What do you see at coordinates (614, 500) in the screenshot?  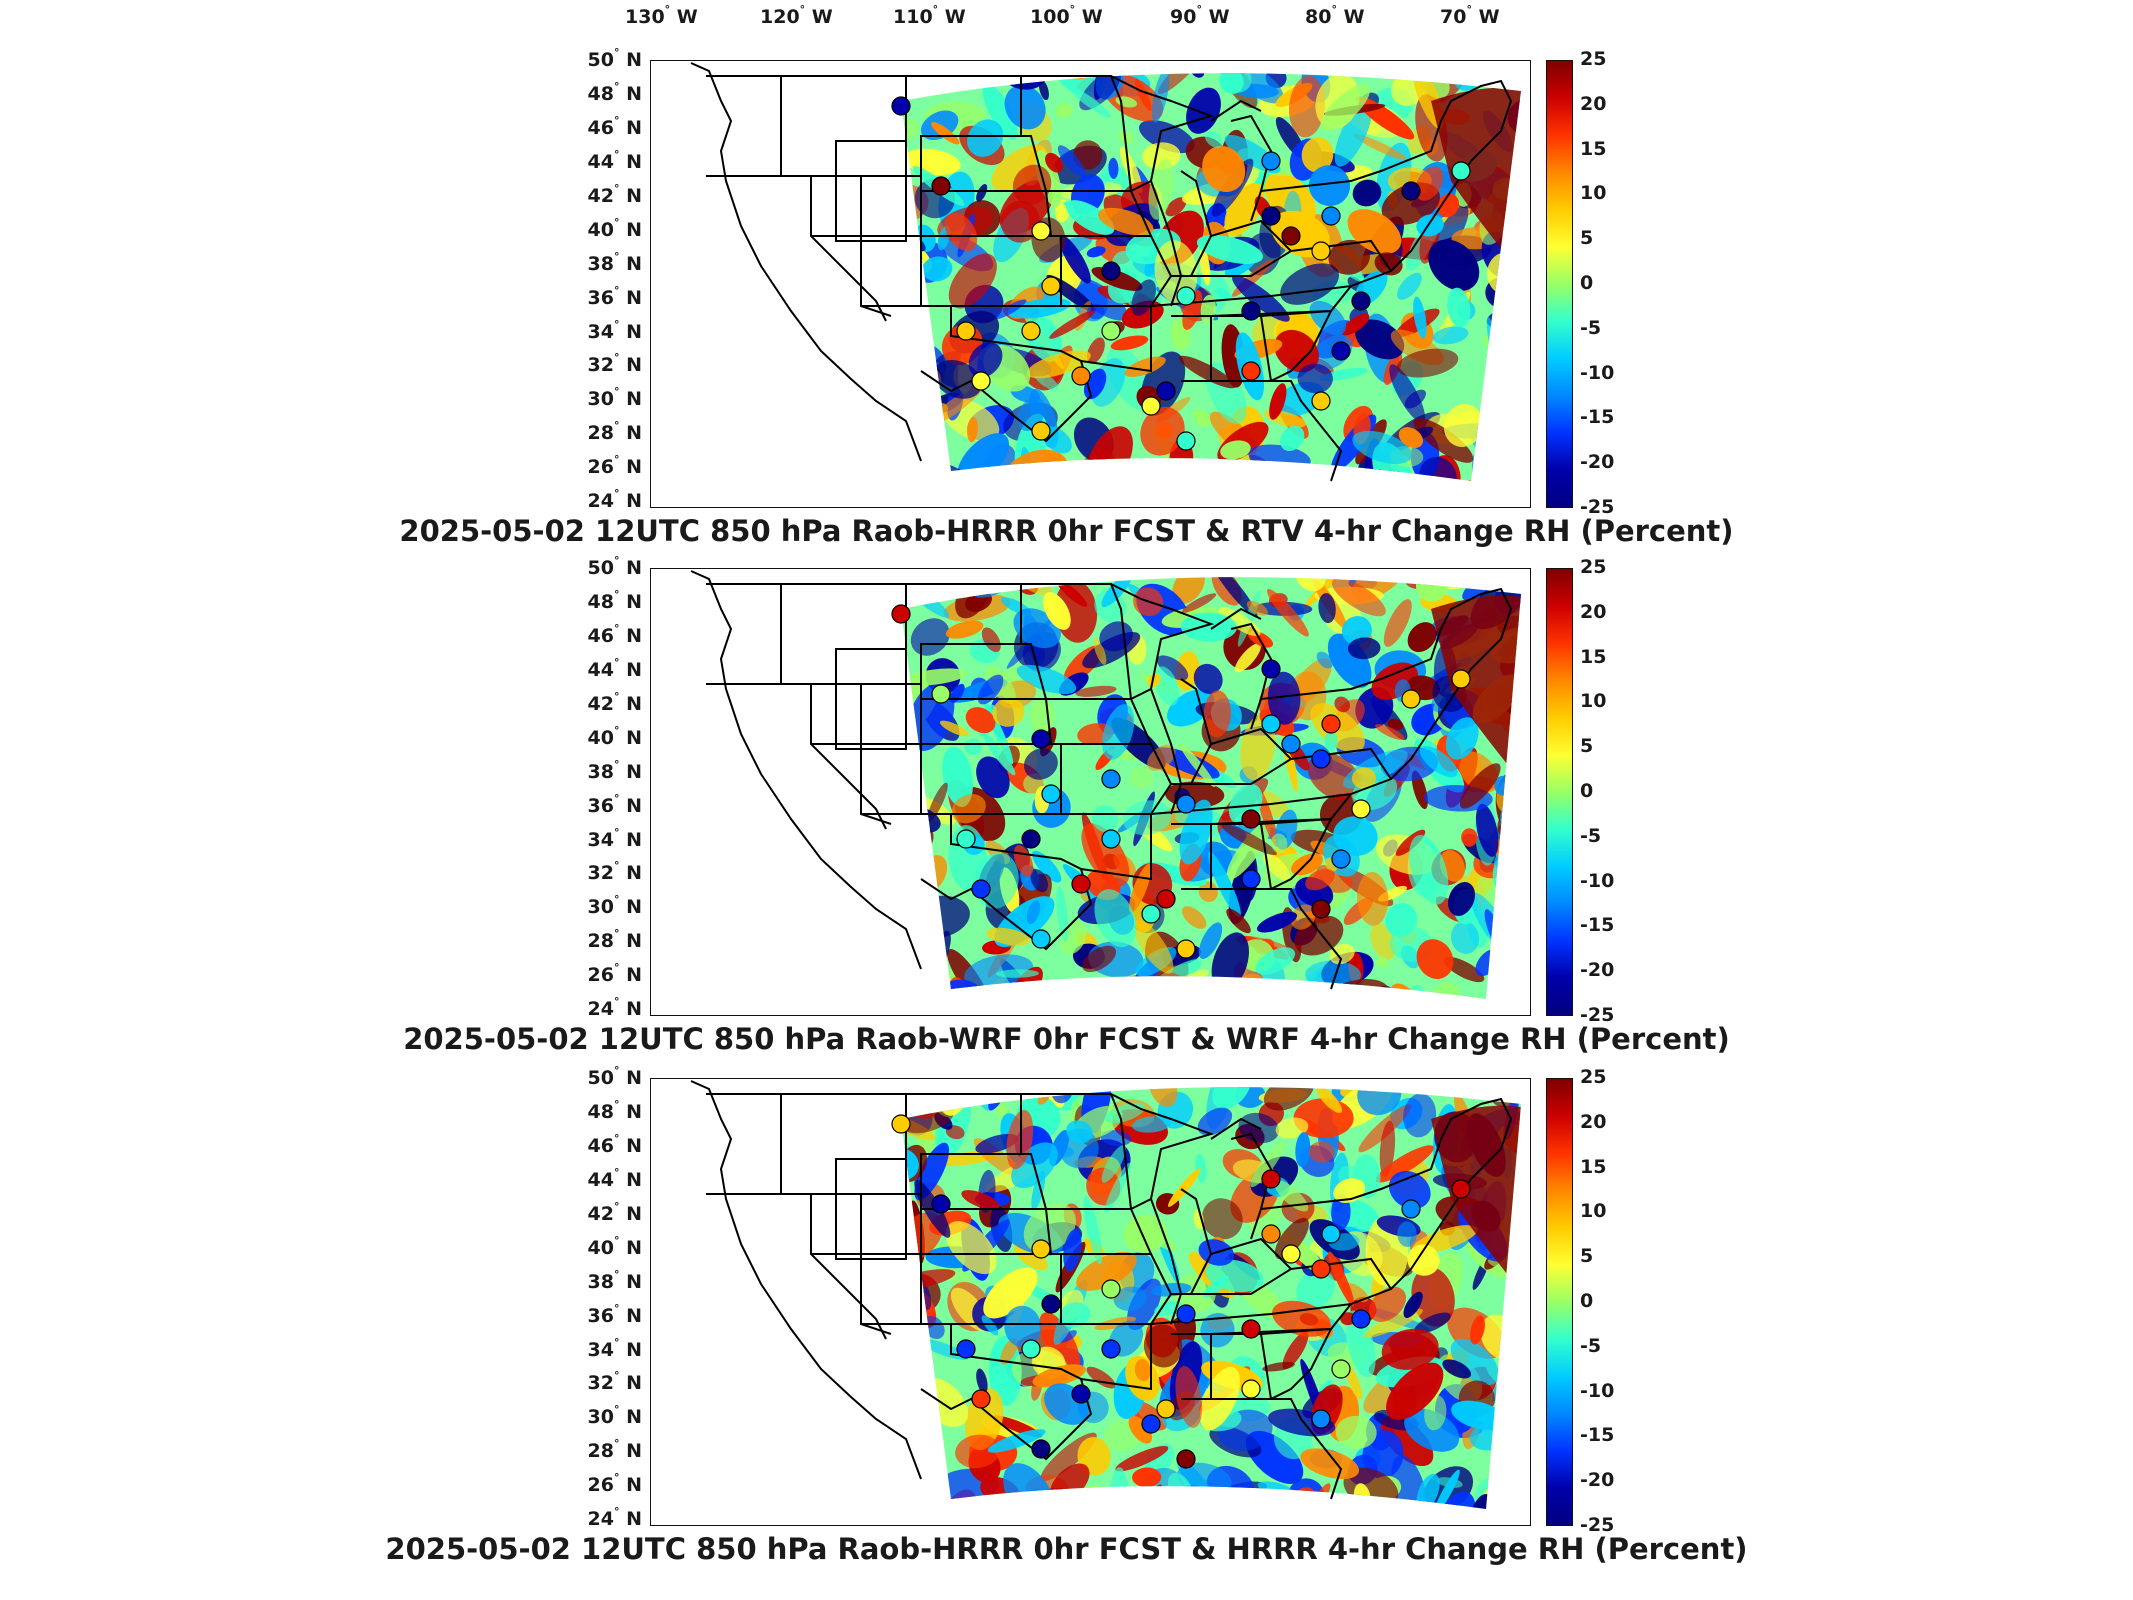 I see `latitude-label: 24° N` at bounding box center [614, 500].